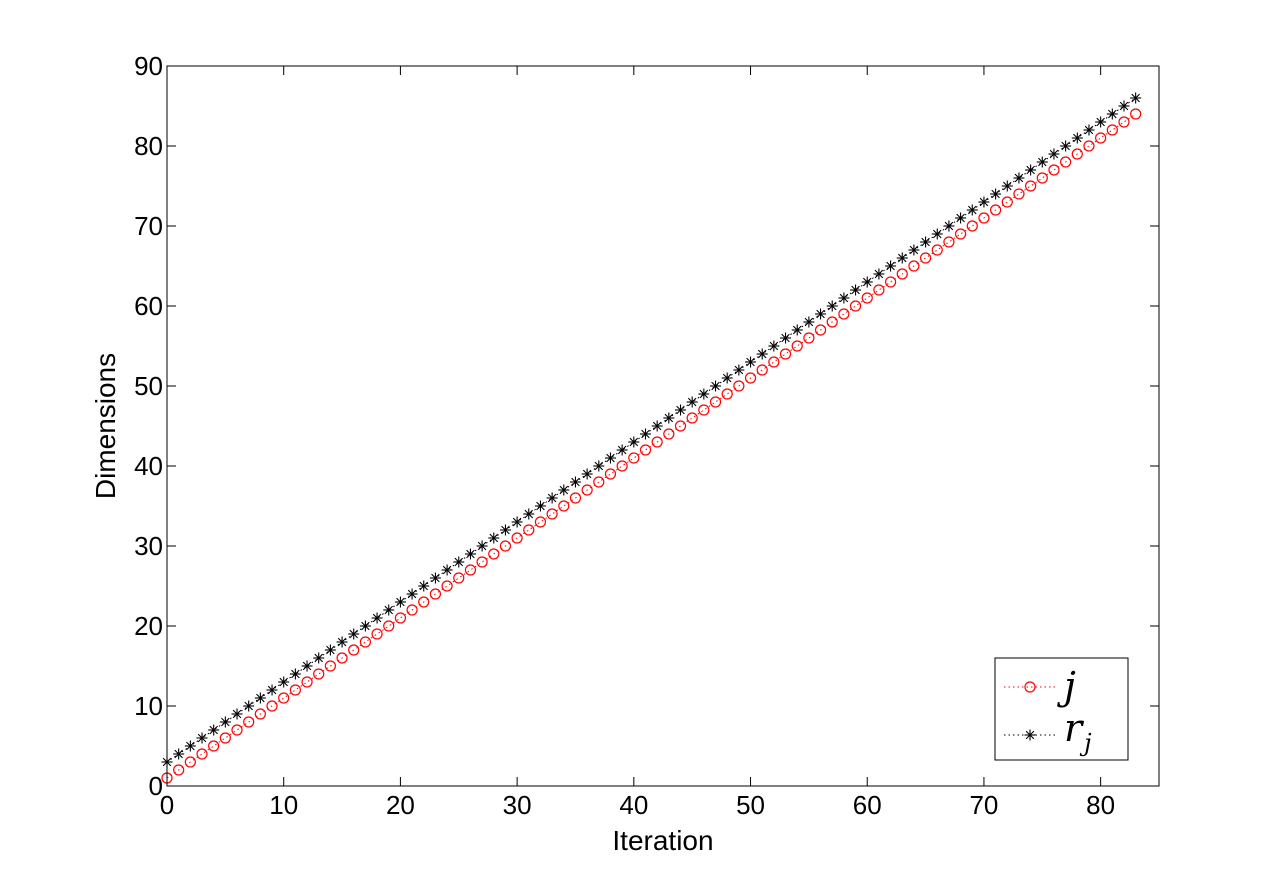 Image resolution: width=1281 pixels, height=884 pixels. What do you see at coordinates (1030, 735) in the screenshot?
I see `legend-marker-asterisk` at bounding box center [1030, 735].